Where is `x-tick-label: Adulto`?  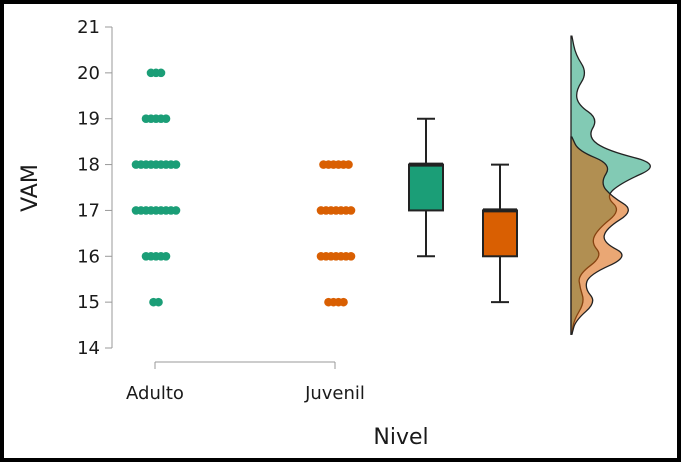 x-tick-label: Adulto is located at coordinates (155, 393).